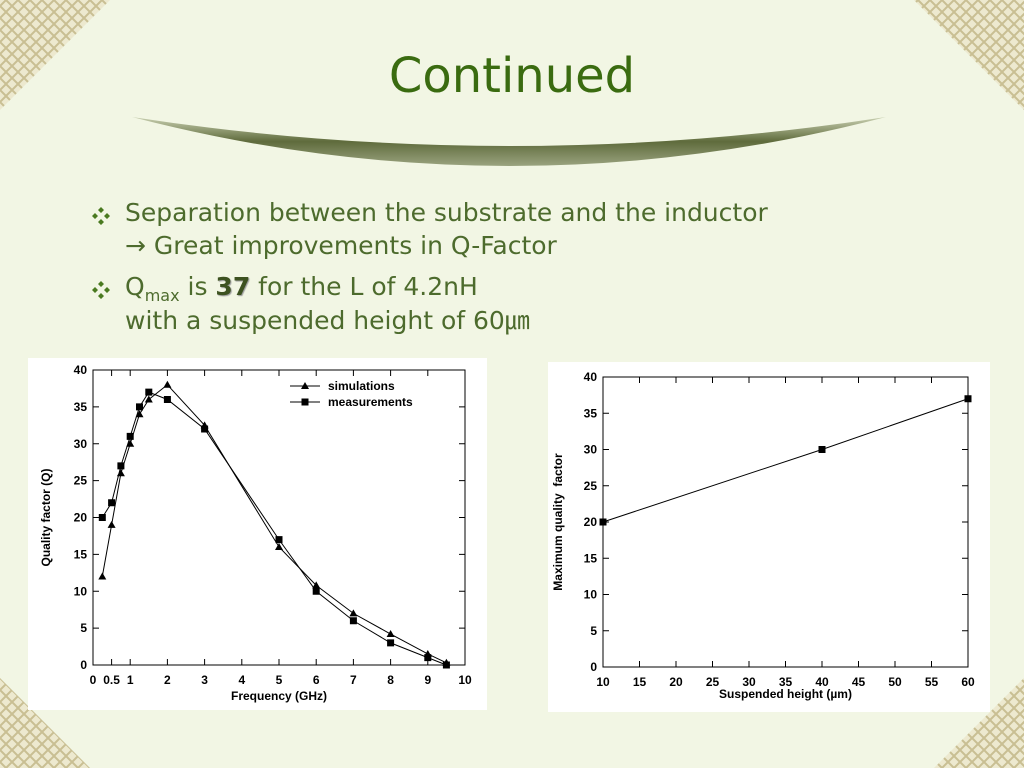  I want to click on bullet-text: → Great improvements in Q-Factor, so click(341, 245).